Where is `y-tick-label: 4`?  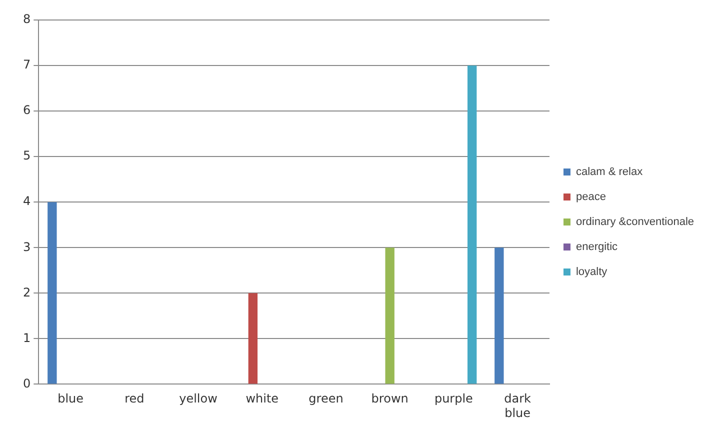 y-tick-label: 4 is located at coordinates (26, 201).